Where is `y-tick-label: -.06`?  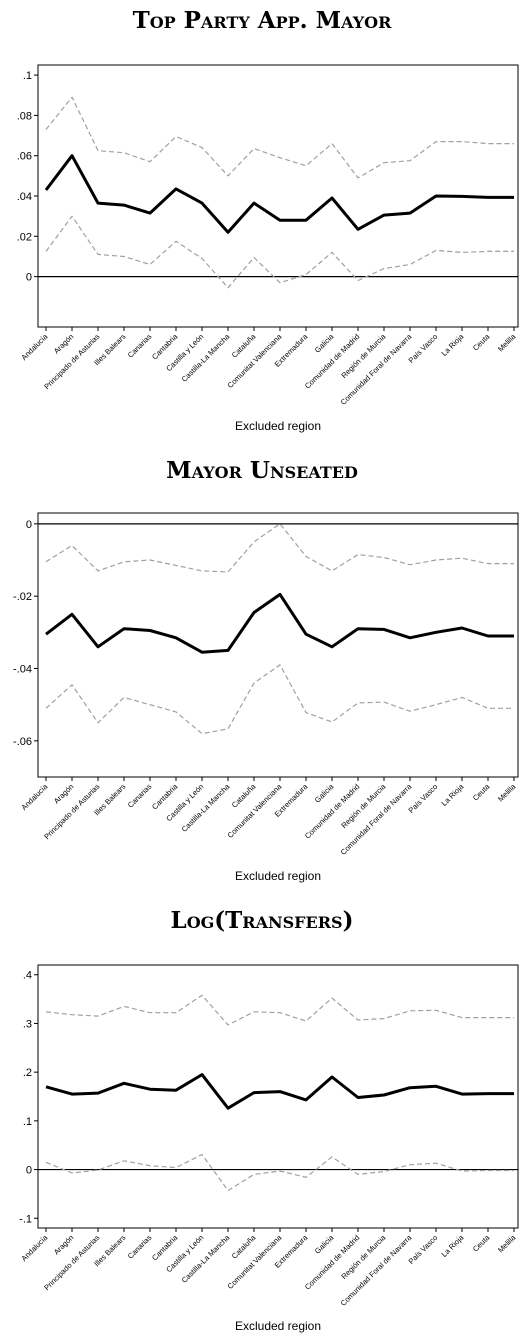
y-tick-label: -.06 is located at coordinates (22, 742).